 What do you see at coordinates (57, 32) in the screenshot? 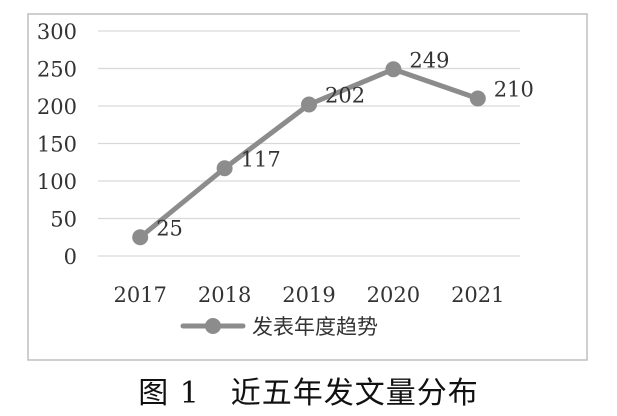
I see `y-tick-label: 300` at bounding box center [57, 32].